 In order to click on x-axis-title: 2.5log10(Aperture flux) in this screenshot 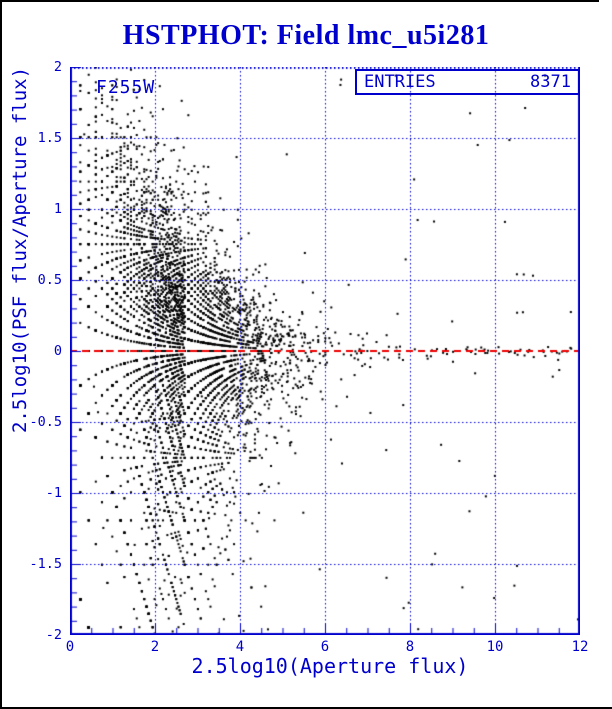, I will do `click(330, 666)`.